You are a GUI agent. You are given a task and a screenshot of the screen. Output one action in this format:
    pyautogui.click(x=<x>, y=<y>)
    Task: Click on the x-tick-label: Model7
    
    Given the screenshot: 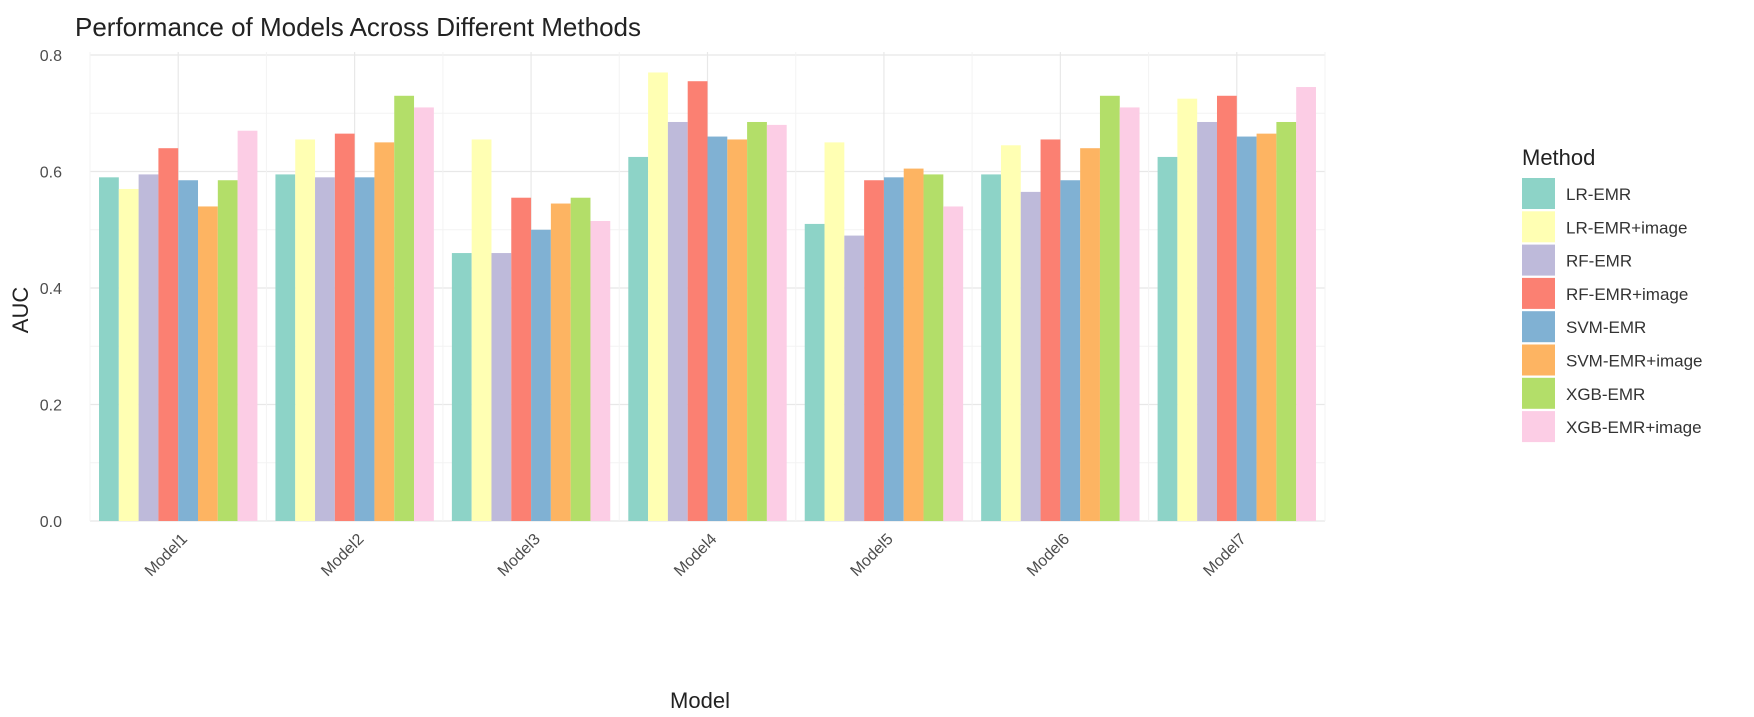 What is the action you would take?
    pyautogui.click(x=1224, y=555)
    